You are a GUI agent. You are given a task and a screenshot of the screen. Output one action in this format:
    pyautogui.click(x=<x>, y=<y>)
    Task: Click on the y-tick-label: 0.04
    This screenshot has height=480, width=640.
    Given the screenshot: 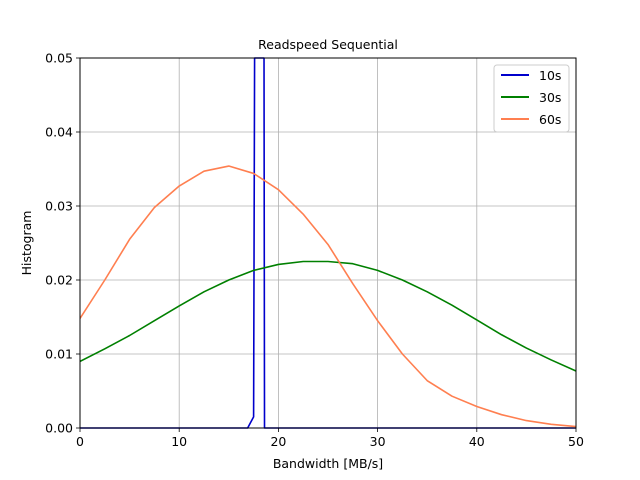 What is the action you would take?
    pyautogui.click(x=59, y=132)
    